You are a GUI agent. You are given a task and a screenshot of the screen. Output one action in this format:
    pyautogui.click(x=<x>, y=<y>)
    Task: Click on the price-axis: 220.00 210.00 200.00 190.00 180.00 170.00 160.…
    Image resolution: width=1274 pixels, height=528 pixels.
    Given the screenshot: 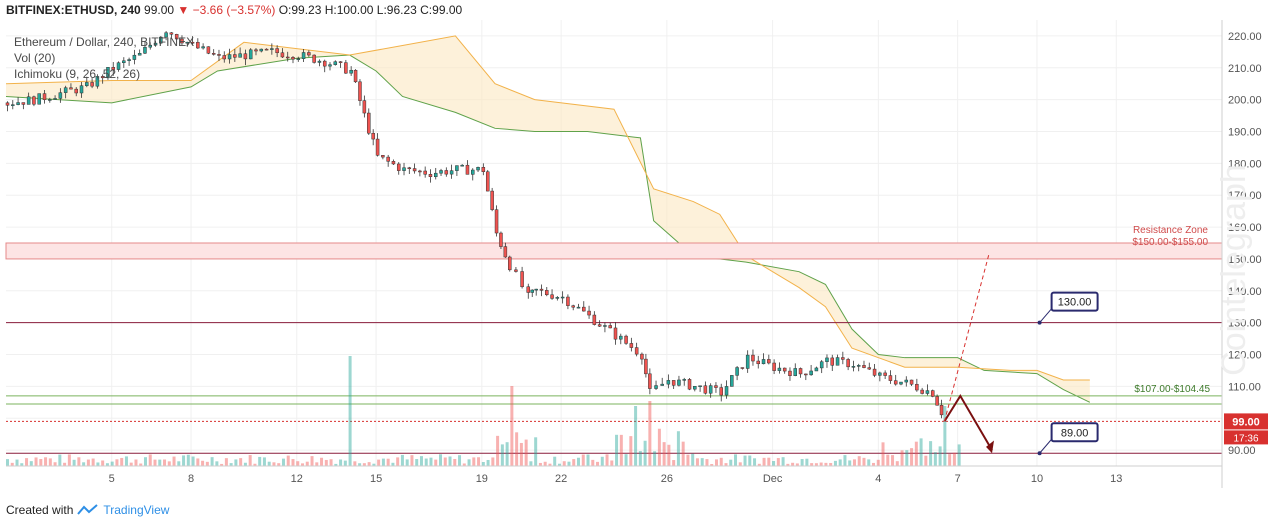 What is the action you would take?
    pyautogui.click(x=1246, y=244)
    